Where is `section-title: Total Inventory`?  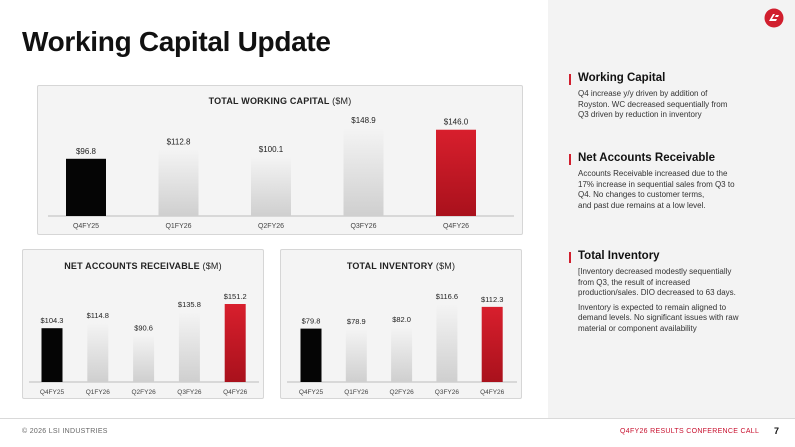
section-title: Total Inventory is located at coordinates (619, 256).